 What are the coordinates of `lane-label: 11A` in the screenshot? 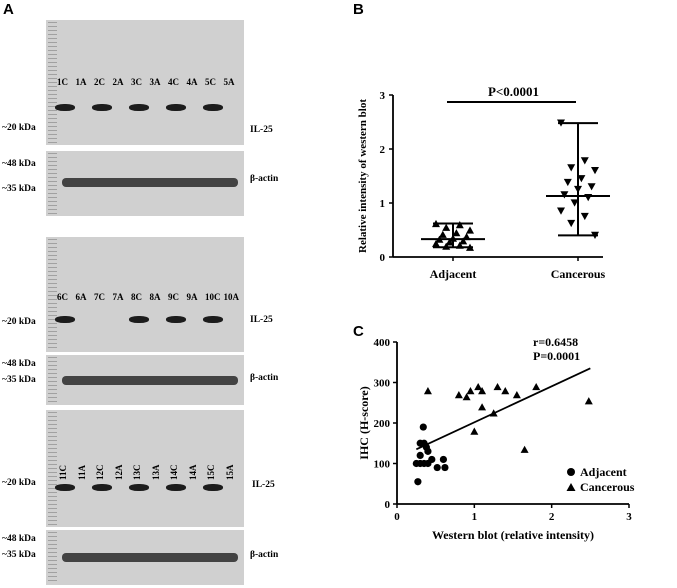 It's located at (81, 472).